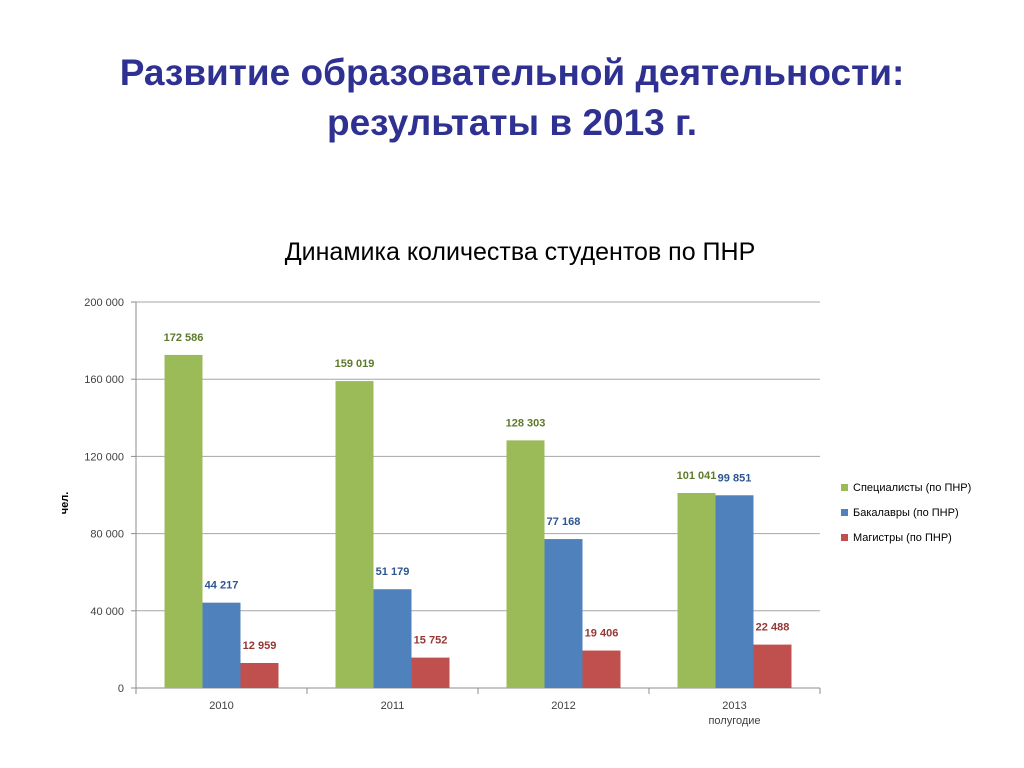 The image size is (1024, 768). I want to click on bar-value-label: 15 752, so click(431, 641).